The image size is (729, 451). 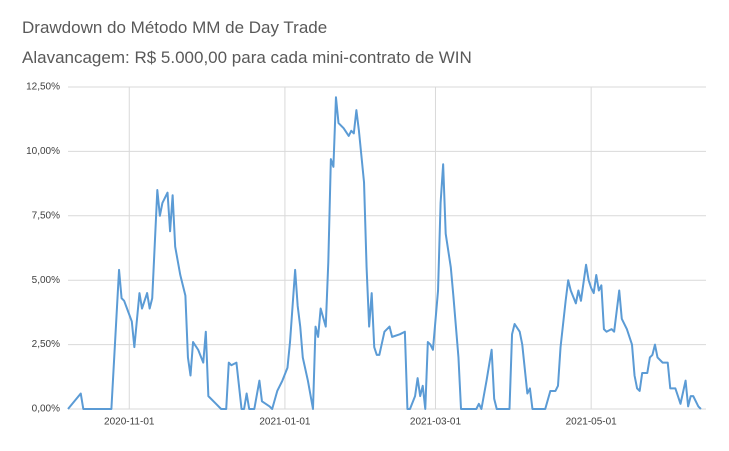 What do you see at coordinates (436, 422) in the screenshot?
I see `x-tick-label: 2021-03-01` at bounding box center [436, 422].